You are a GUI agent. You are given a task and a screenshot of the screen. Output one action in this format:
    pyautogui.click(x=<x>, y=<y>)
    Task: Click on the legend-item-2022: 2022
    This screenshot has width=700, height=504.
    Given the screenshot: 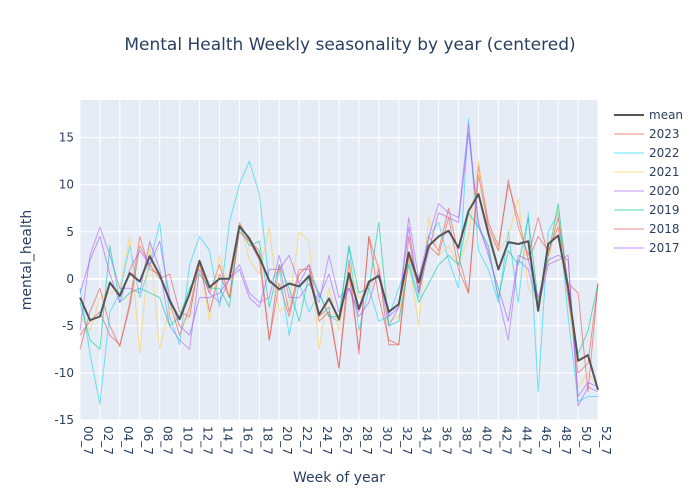 What is the action you would take?
    pyautogui.click(x=647, y=153)
    